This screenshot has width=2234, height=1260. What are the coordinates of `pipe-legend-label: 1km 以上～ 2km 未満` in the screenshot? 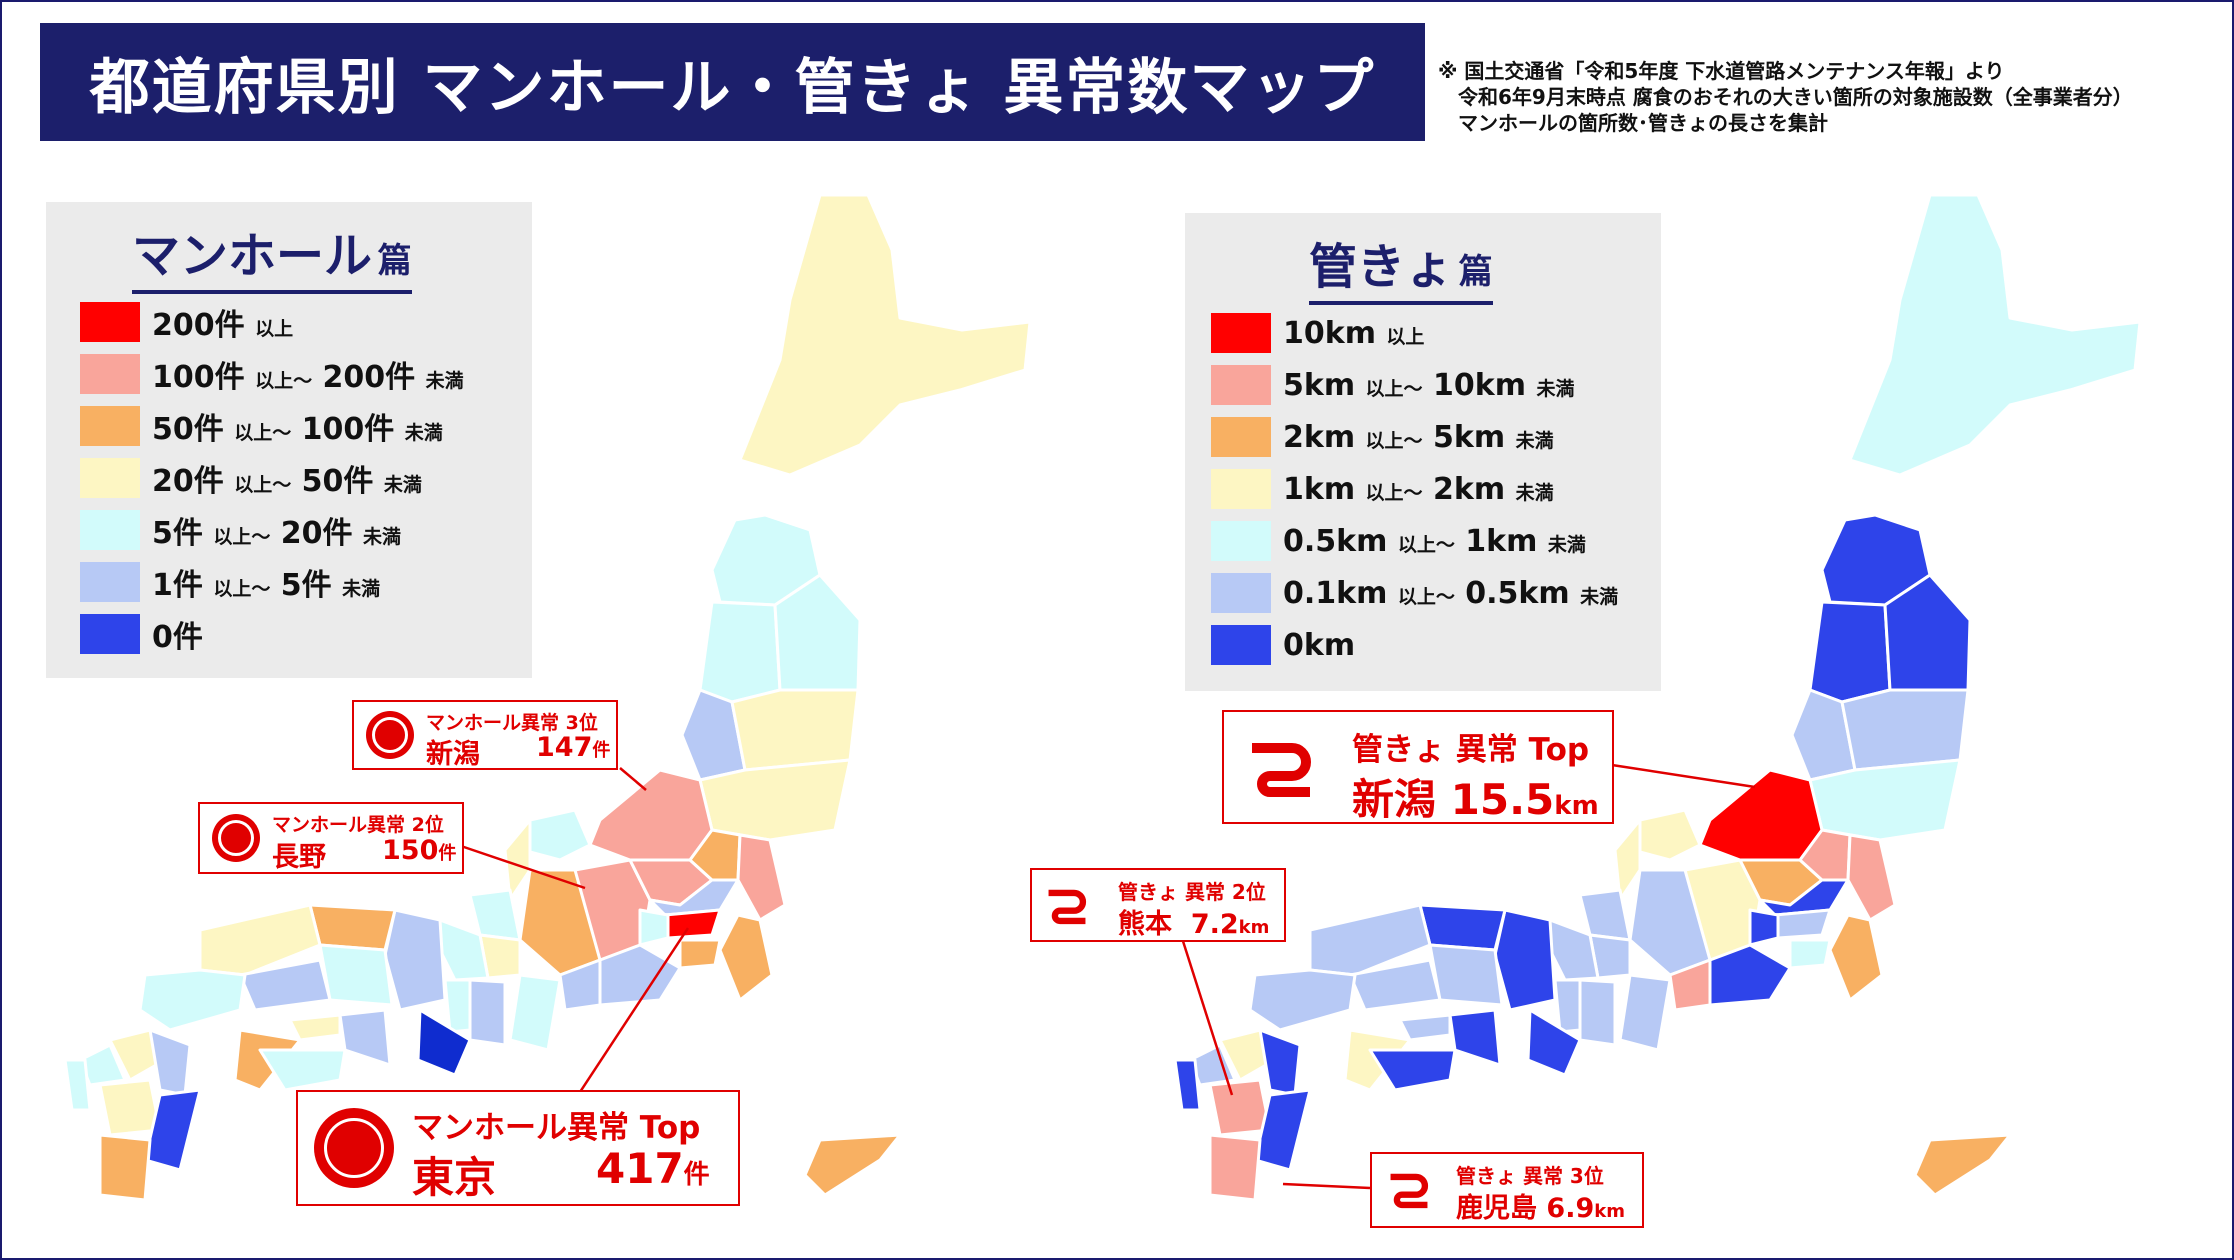 It's located at (1418, 489).